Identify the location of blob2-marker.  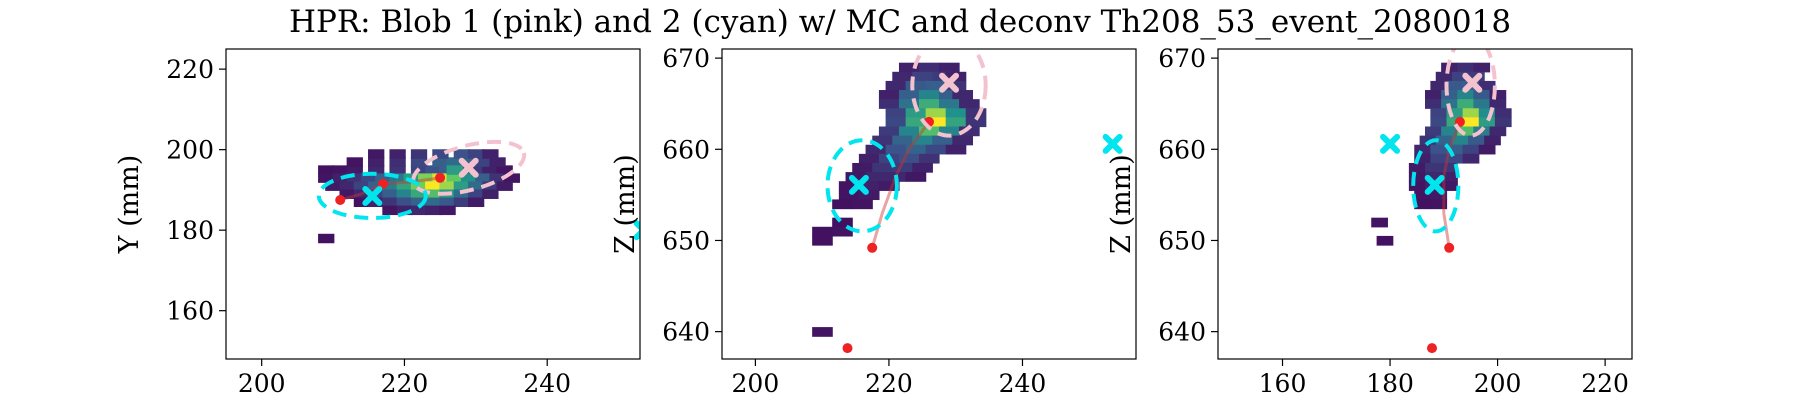
(1434, 184).